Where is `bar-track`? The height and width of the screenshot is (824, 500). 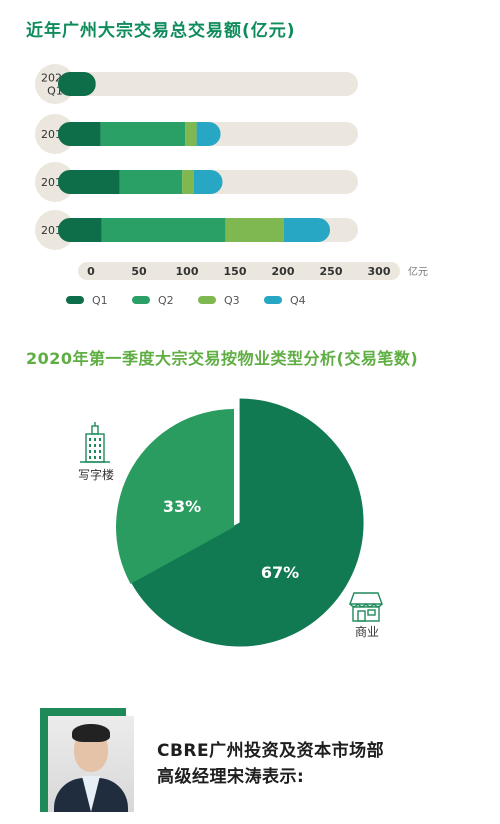 bar-track is located at coordinates (208, 84).